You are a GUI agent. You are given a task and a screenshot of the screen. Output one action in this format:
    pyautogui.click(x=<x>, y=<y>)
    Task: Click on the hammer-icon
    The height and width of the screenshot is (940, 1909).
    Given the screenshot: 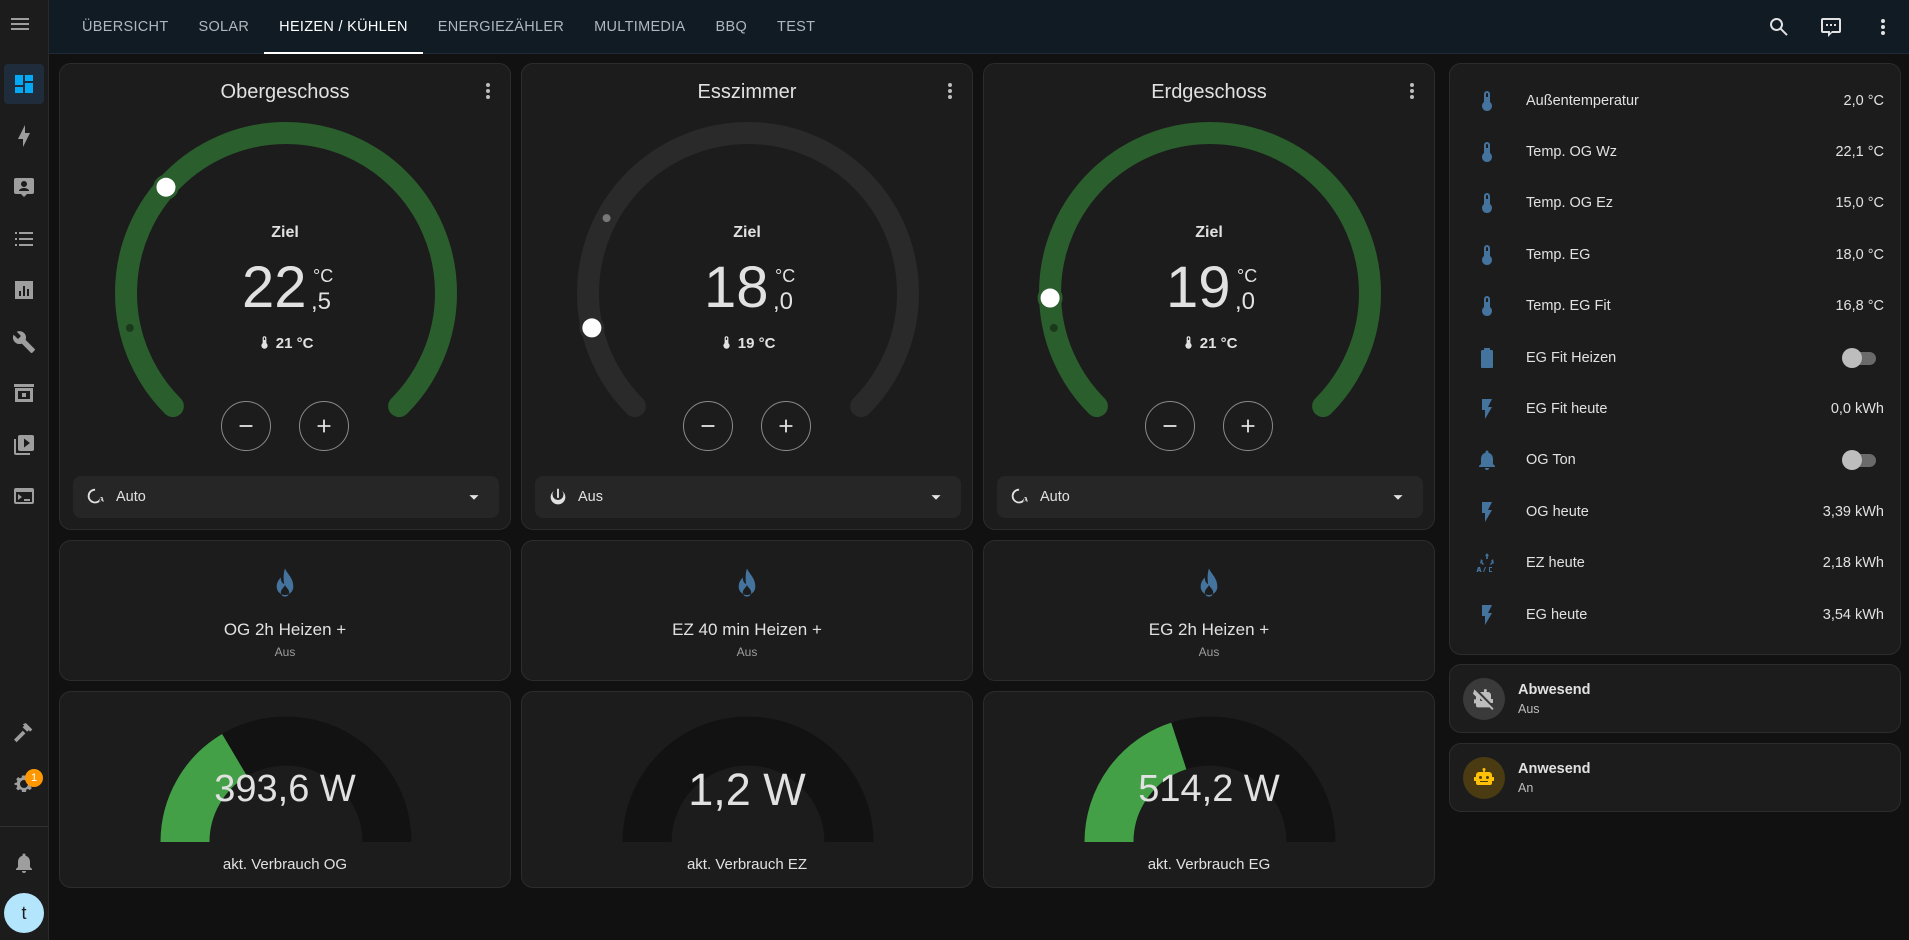 What is the action you would take?
    pyautogui.click(x=23, y=733)
    